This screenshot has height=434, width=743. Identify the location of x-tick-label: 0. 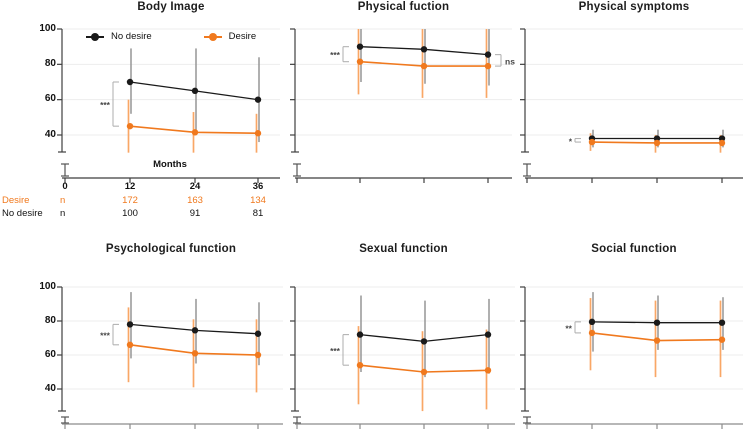
(65, 186).